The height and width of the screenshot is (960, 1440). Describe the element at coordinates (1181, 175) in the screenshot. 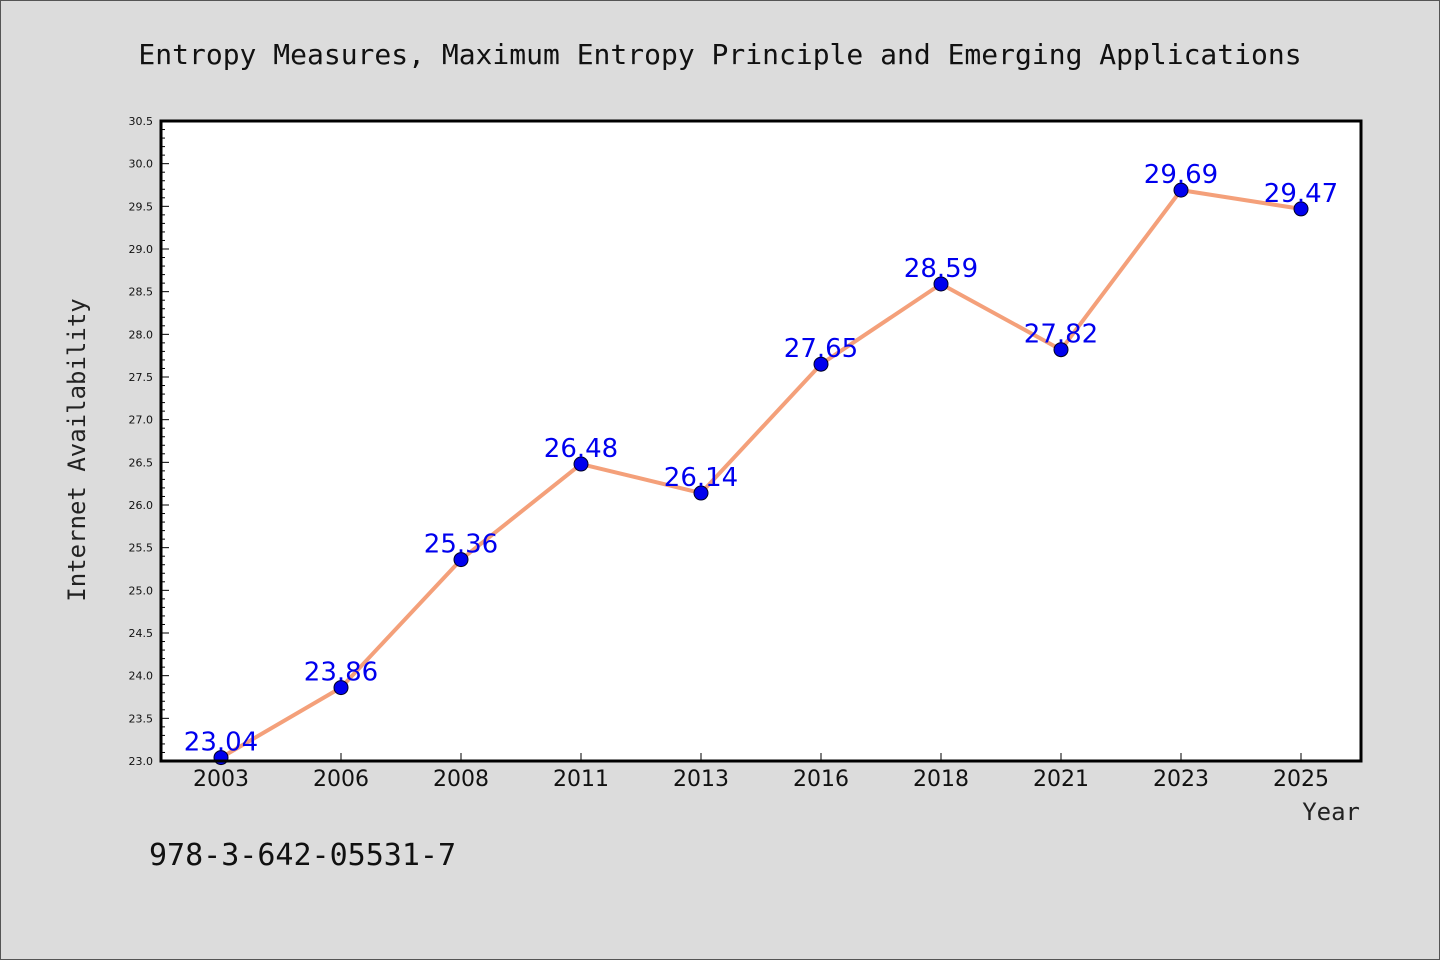

I see `data-label: 29.69` at that location.